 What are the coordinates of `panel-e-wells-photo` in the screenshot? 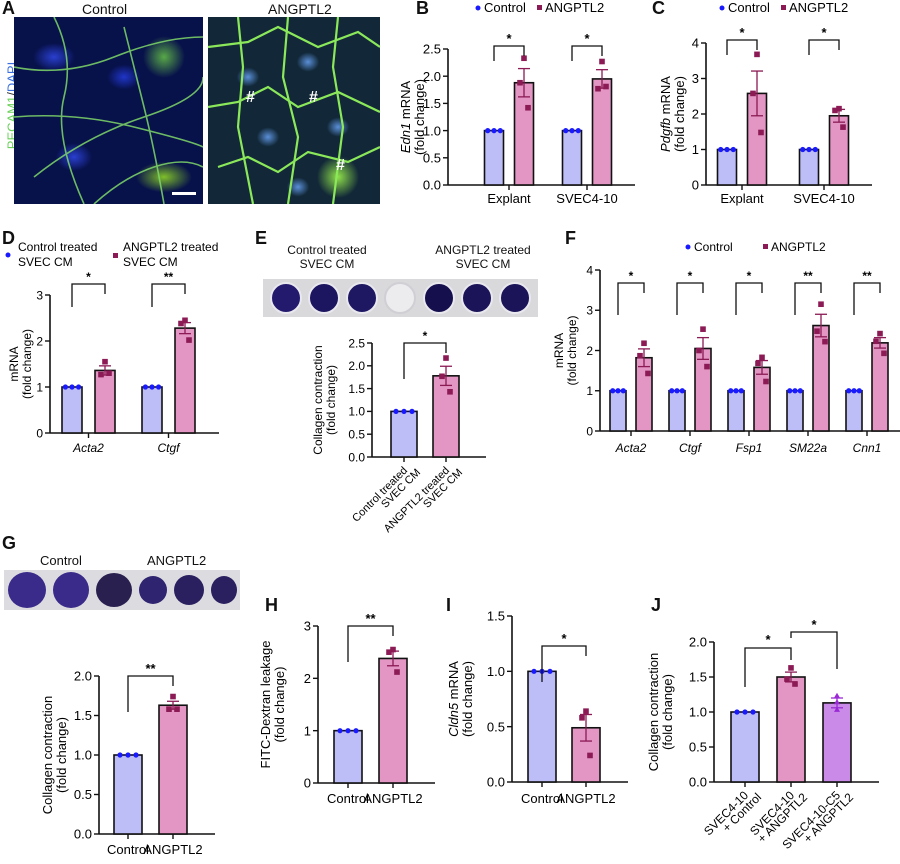 It's located at (400, 298).